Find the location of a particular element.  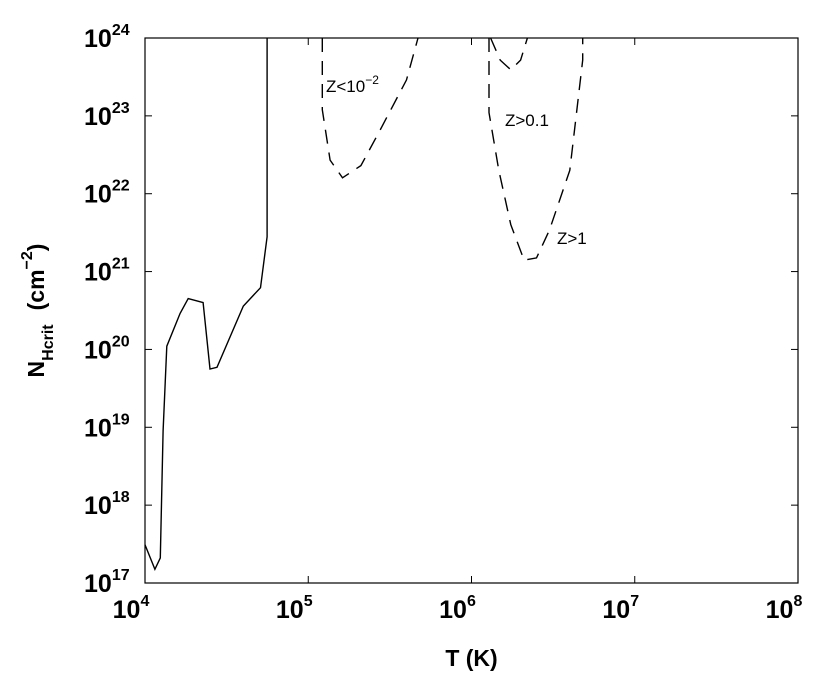

annotation: Z>1 is located at coordinates (572, 238).